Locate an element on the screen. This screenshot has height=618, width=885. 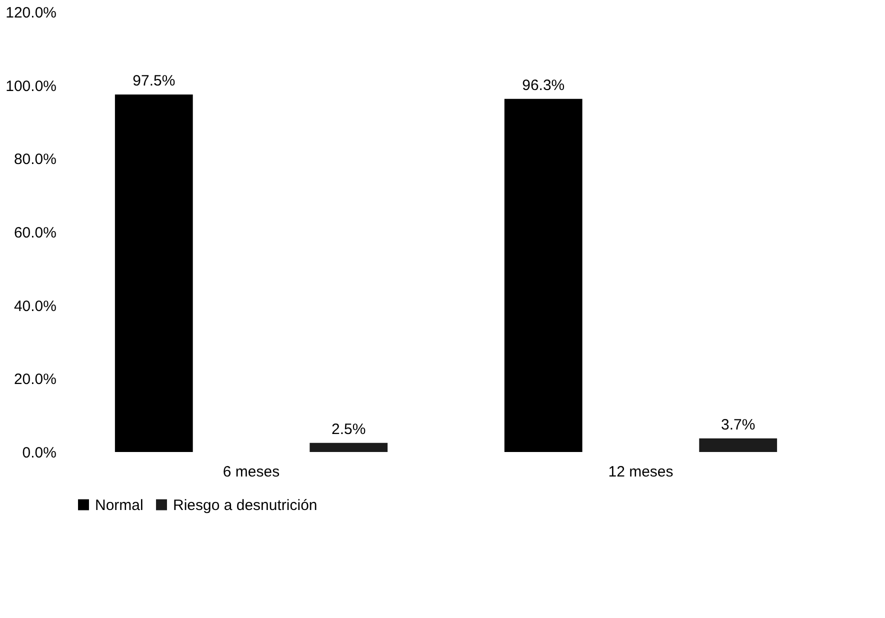
x-tick-label: 6 meses is located at coordinates (251, 472).